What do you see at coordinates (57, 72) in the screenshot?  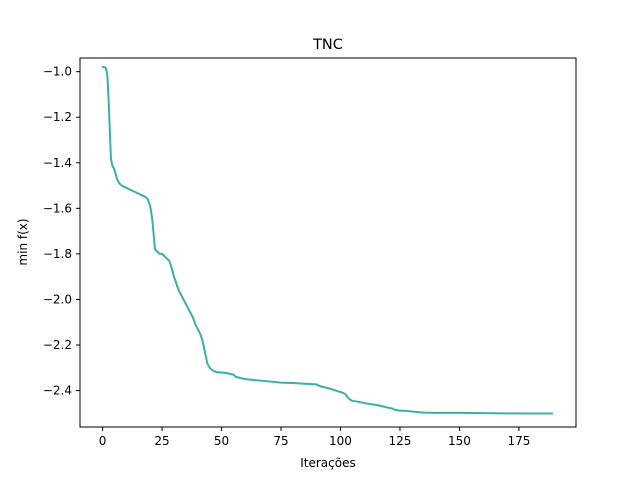 I see `y-tick-label: −1.0` at bounding box center [57, 72].